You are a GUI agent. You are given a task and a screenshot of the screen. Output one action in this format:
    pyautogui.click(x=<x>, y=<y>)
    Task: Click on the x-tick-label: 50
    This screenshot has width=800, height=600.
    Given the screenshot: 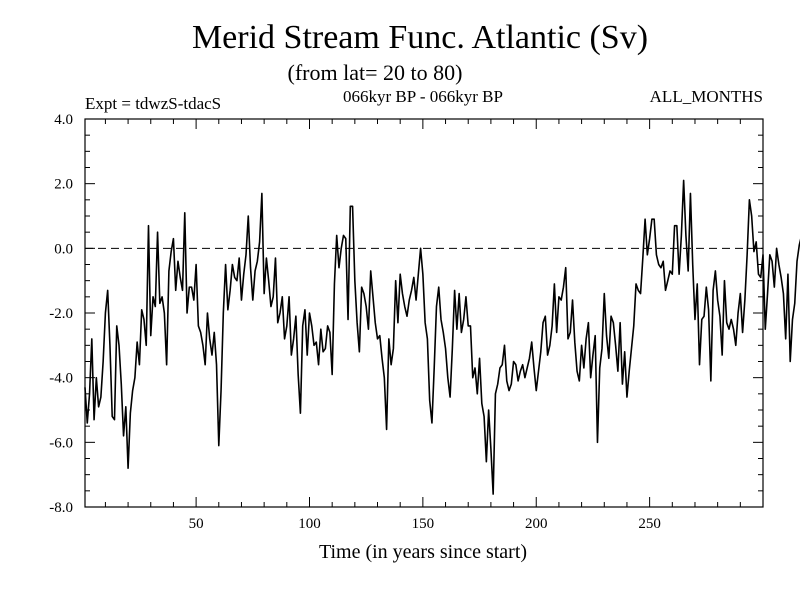 What is the action you would take?
    pyautogui.click(x=196, y=524)
    